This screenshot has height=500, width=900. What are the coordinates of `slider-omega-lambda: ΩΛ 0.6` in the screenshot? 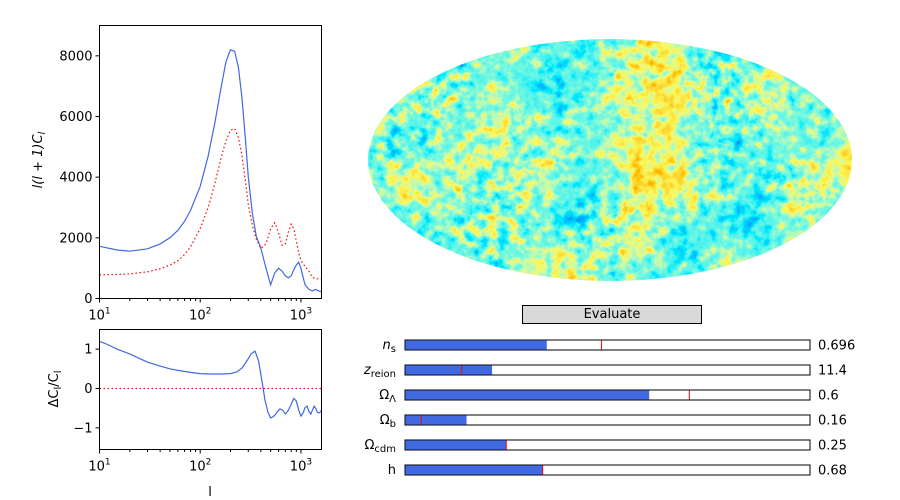 It's located at (608, 396).